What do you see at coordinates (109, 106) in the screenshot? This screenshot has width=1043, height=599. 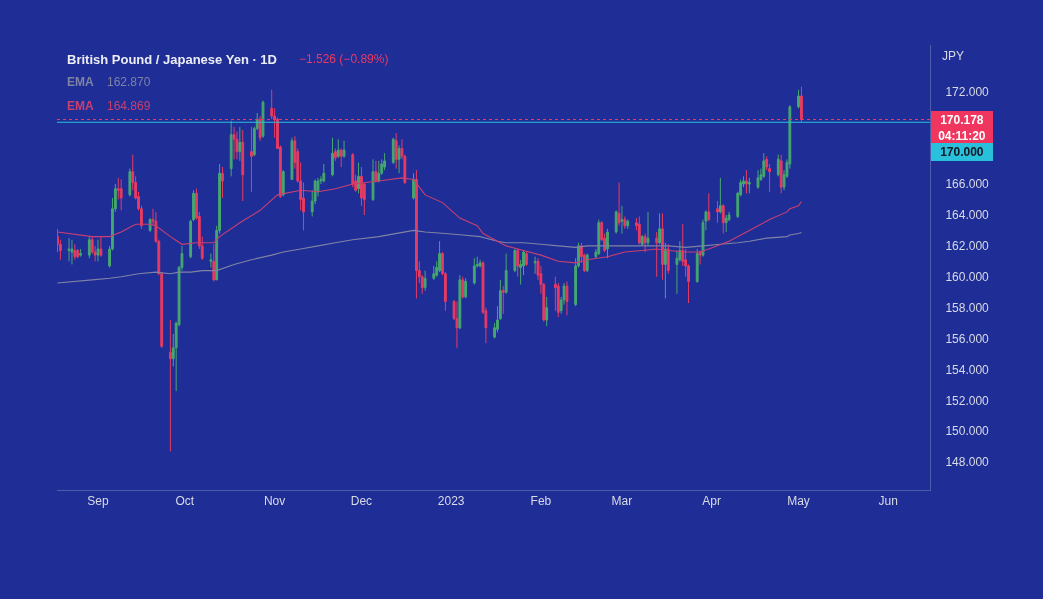 I see `text: EMA 164.869` at bounding box center [109, 106].